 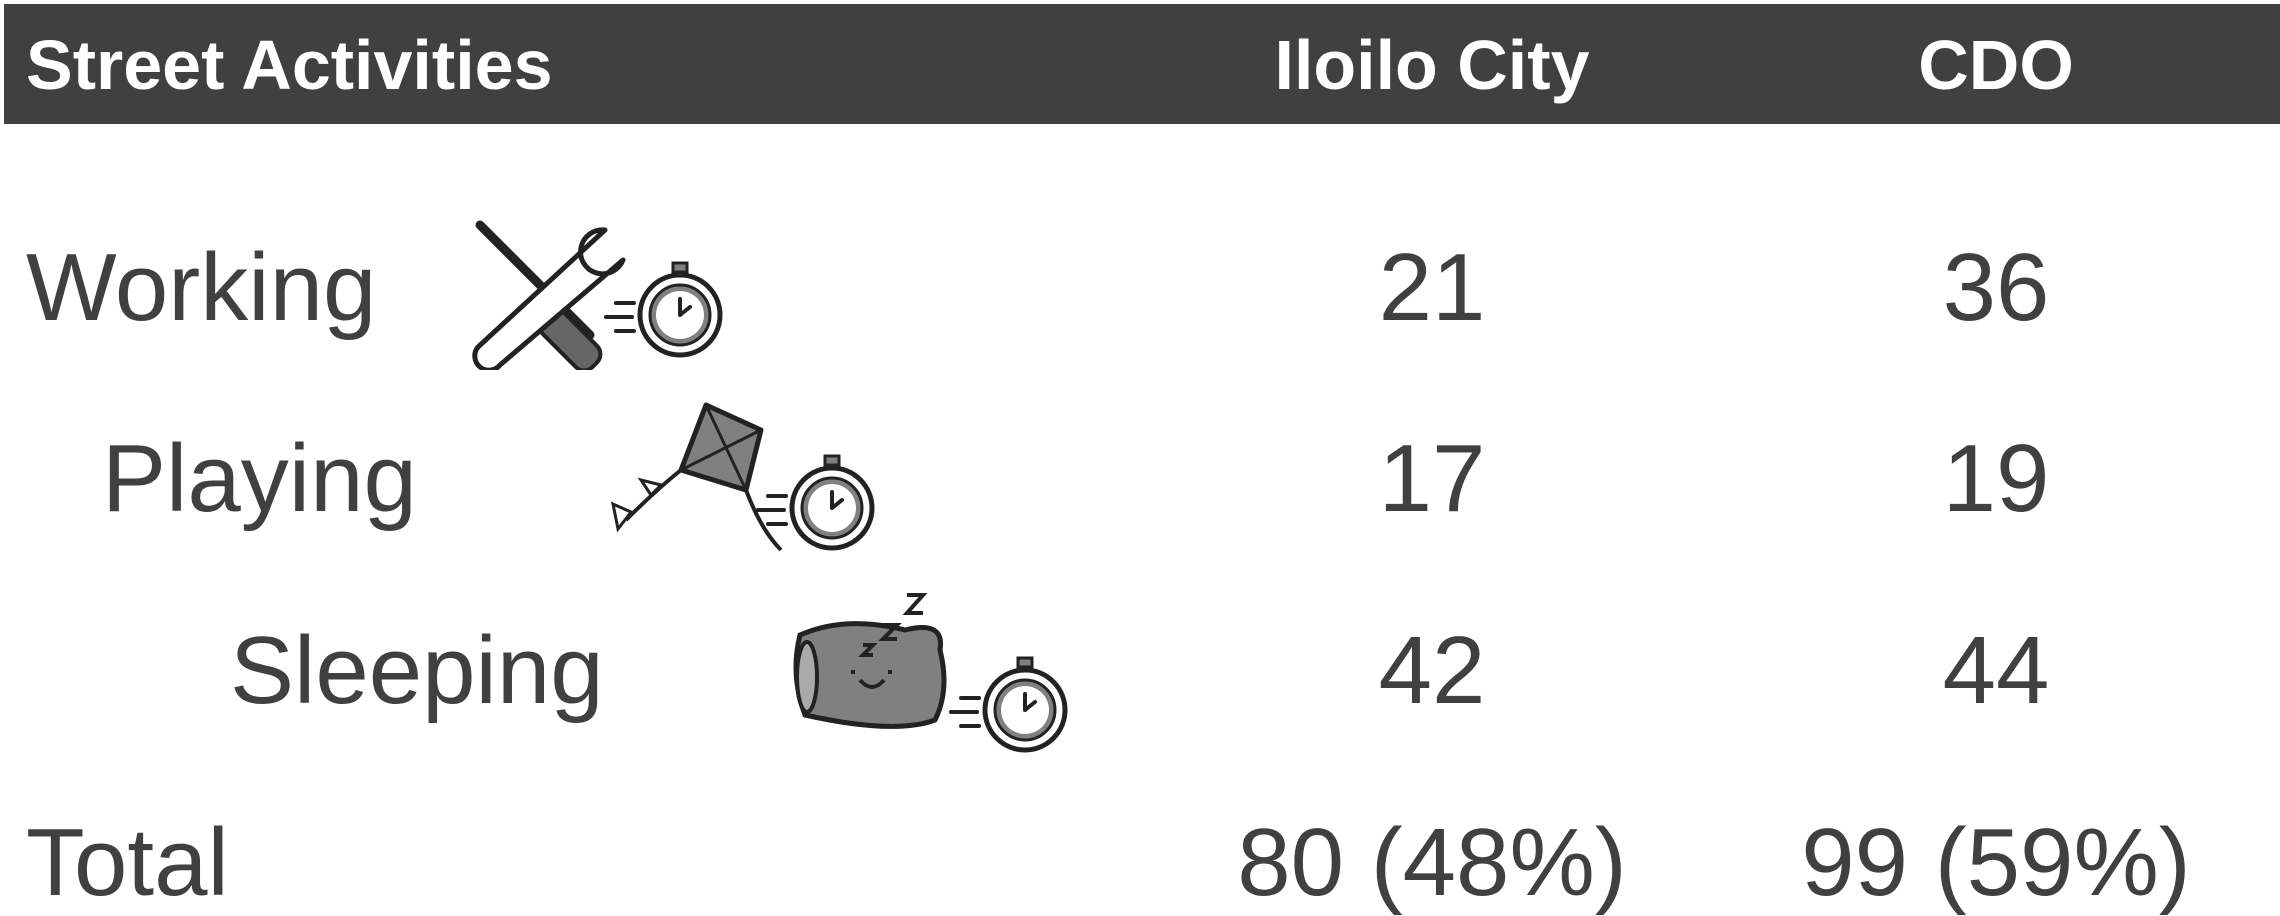 I want to click on row-label: Playing, so click(x=259, y=478).